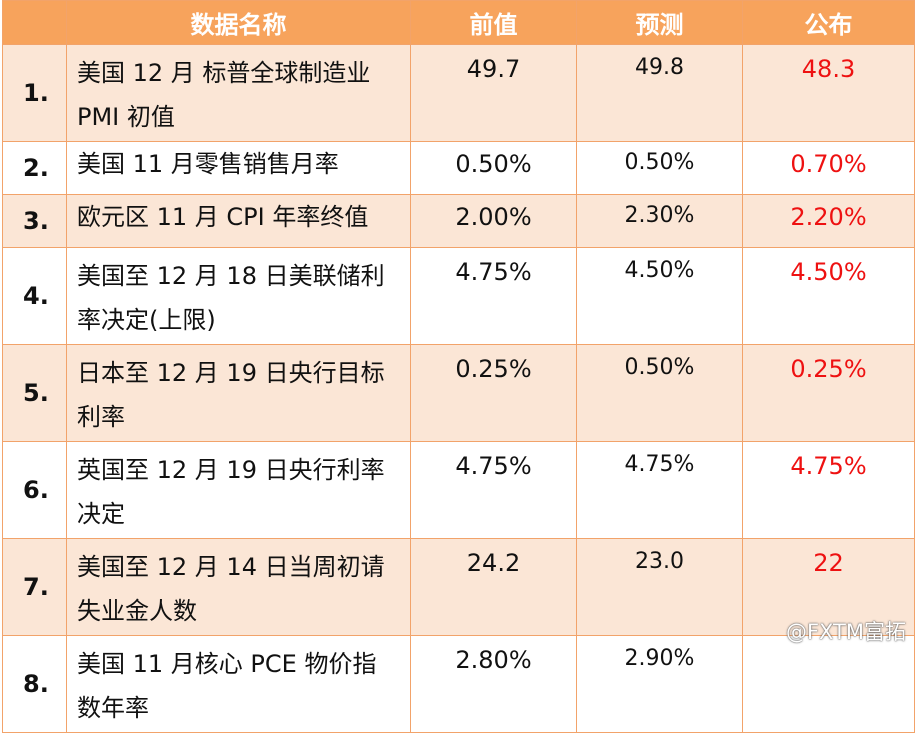  What do you see at coordinates (828, 93) in the screenshot?
I see `row-published: 48.3` at bounding box center [828, 93].